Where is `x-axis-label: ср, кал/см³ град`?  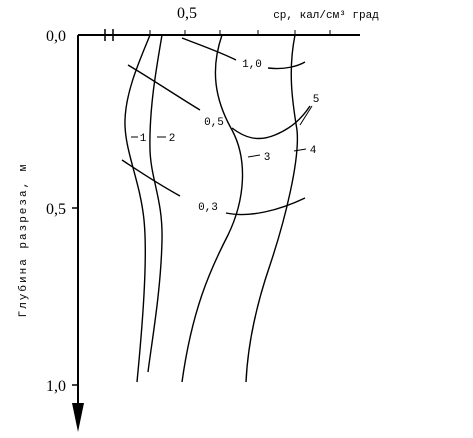
x-axis-label: ср, кал/см³ град is located at coordinates (326, 16).